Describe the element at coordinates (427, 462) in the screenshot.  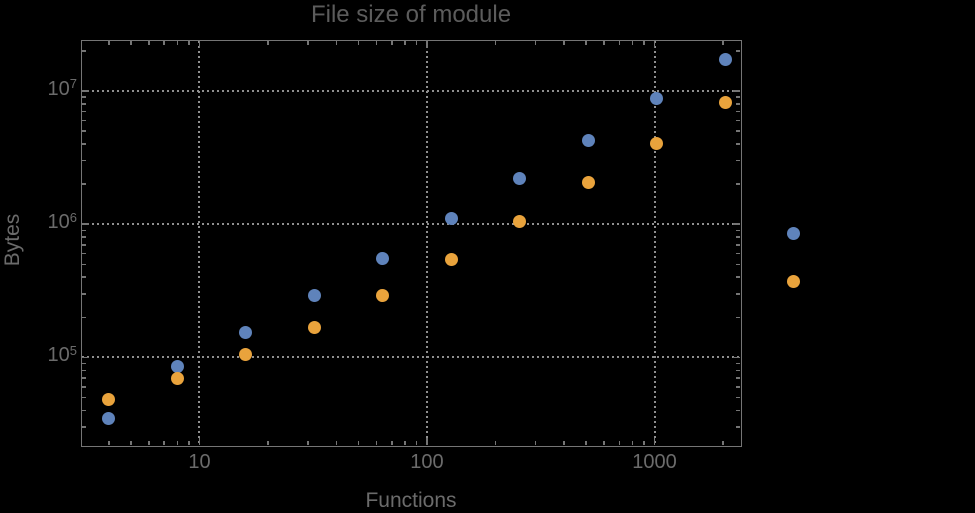
I see `x-tick-label: 100` at that location.